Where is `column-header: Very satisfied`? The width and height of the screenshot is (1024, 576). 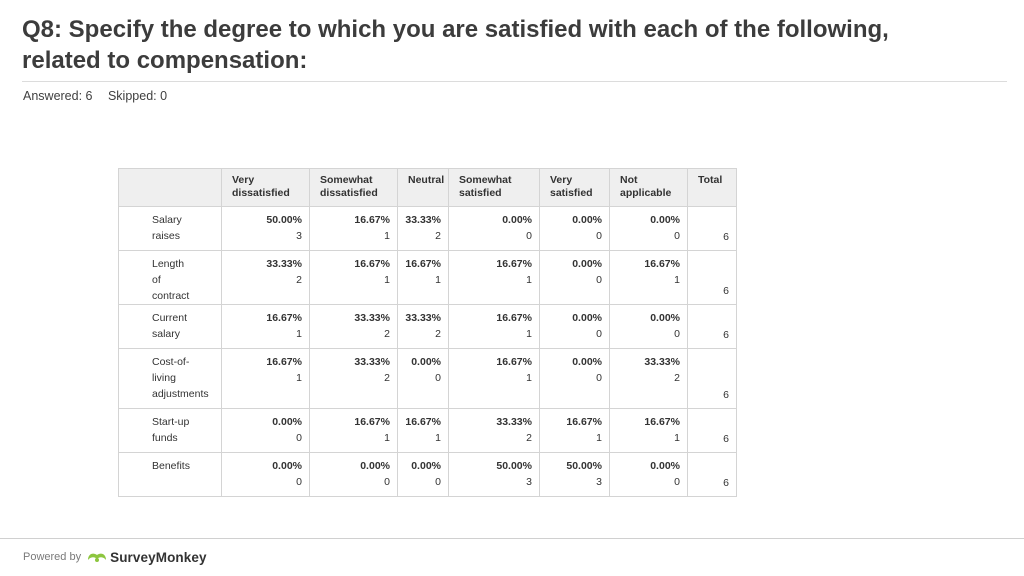
column-header: Very satisfied is located at coordinates (574, 187).